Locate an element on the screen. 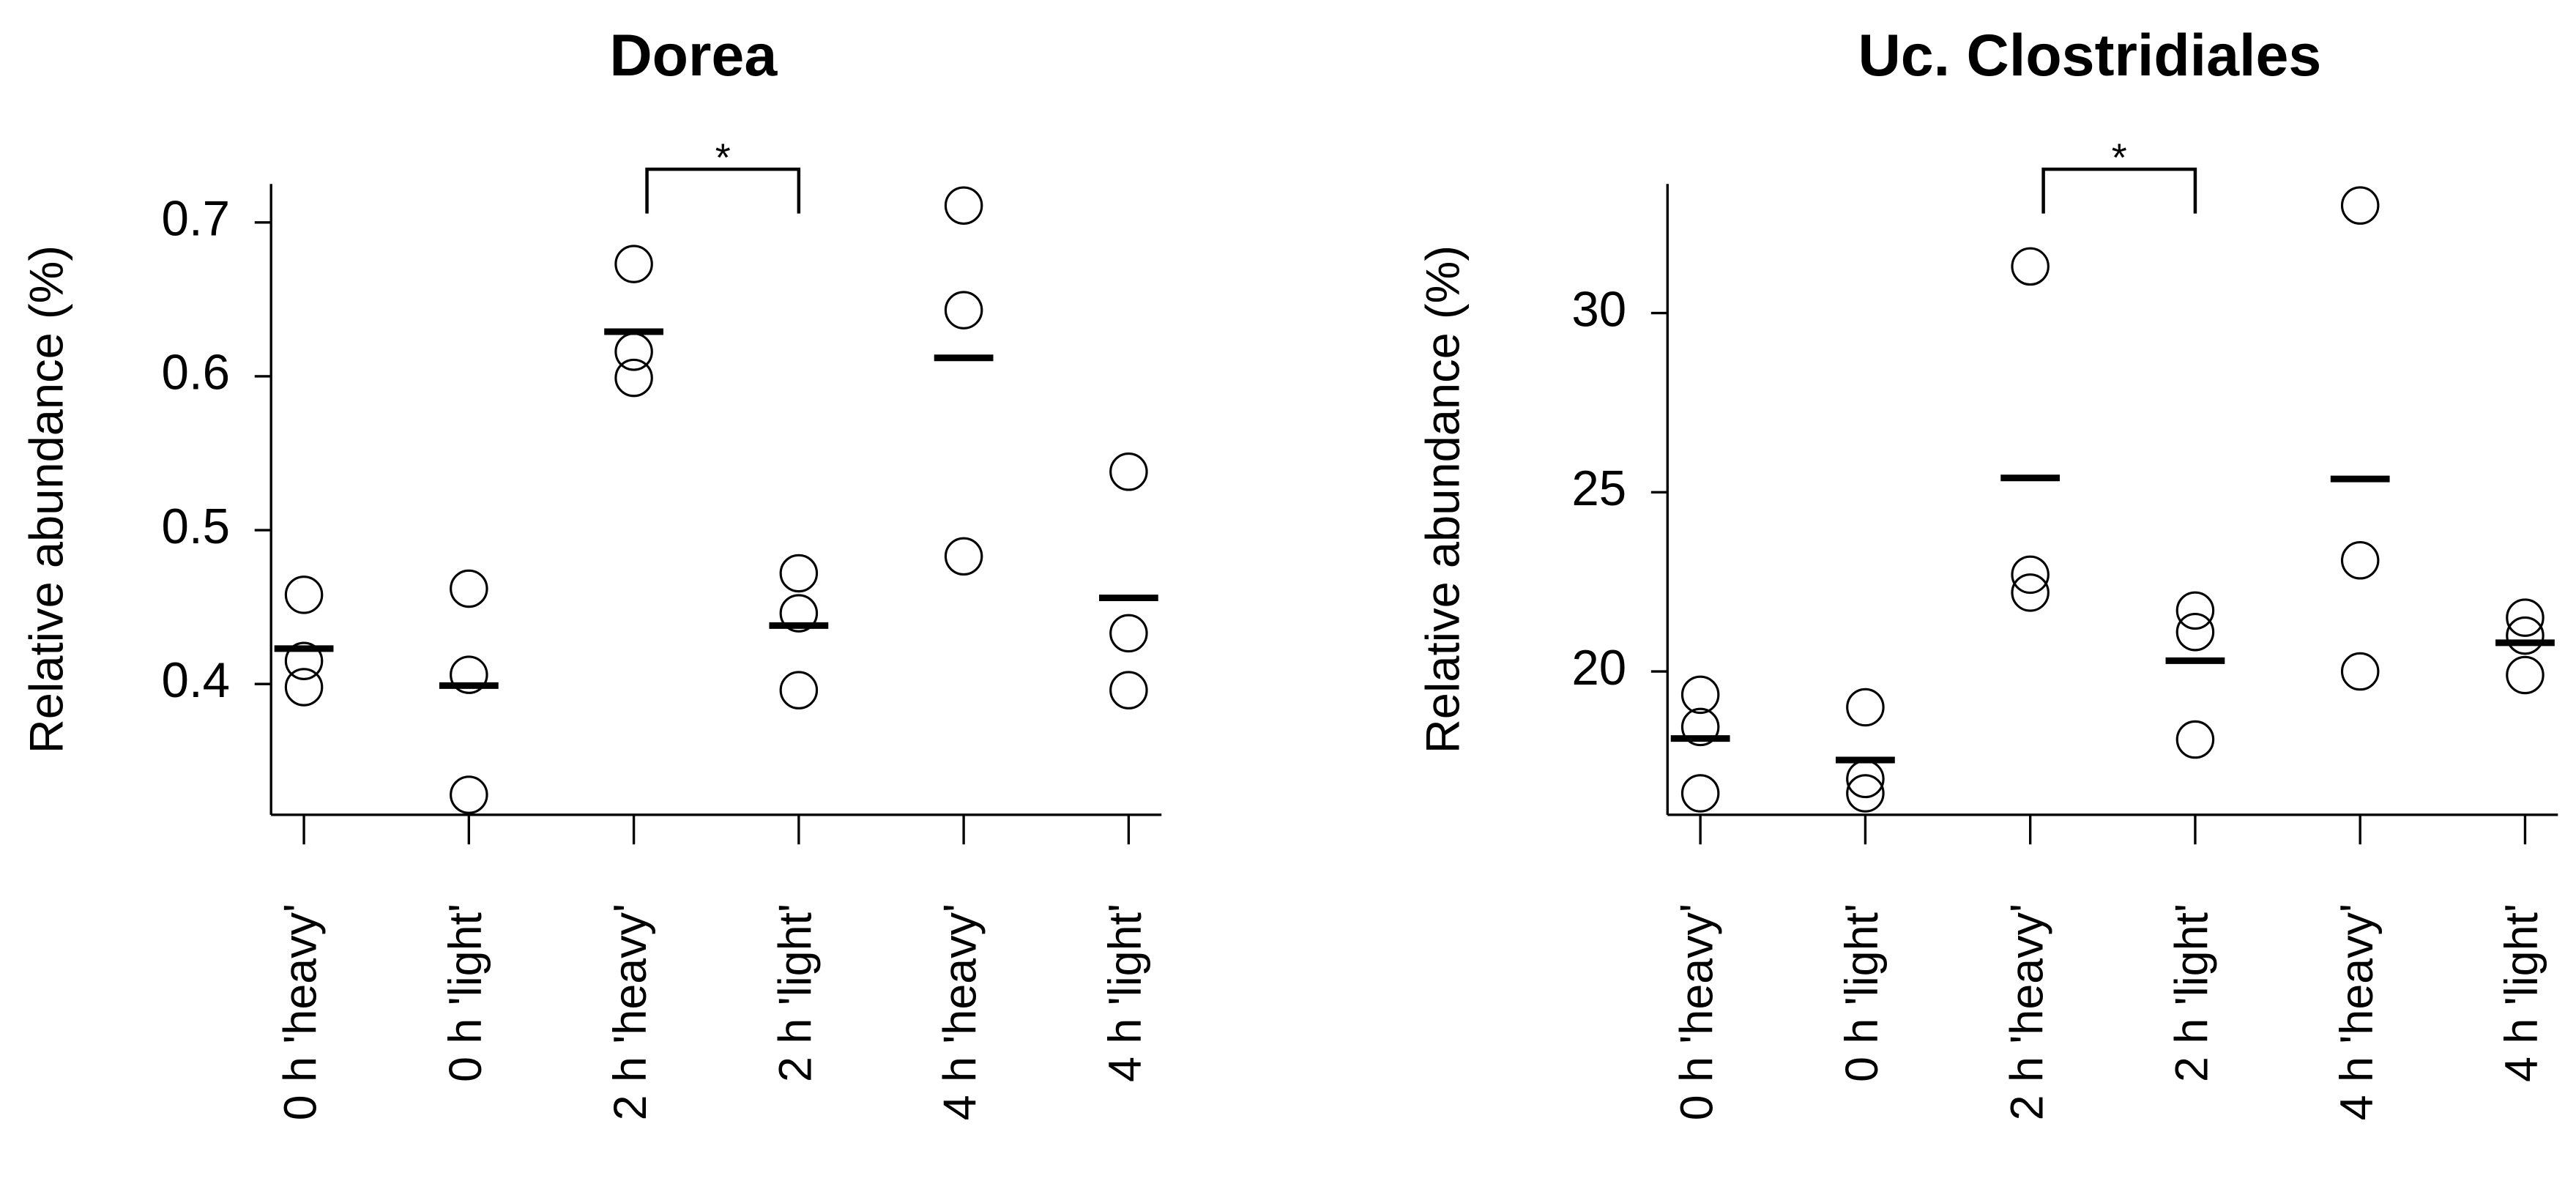 The height and width of the screenshot is (1192, 2576). y-tick-label: 0.4 is located at coordinates (196, 680).